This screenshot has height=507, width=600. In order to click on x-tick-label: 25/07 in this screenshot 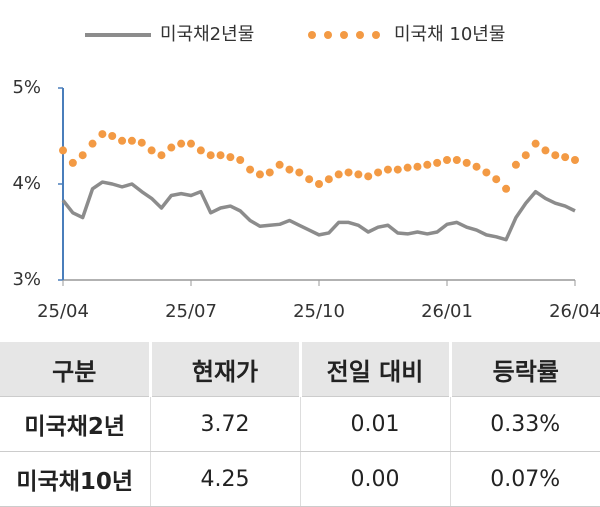, I will do `click(191, 311)`.